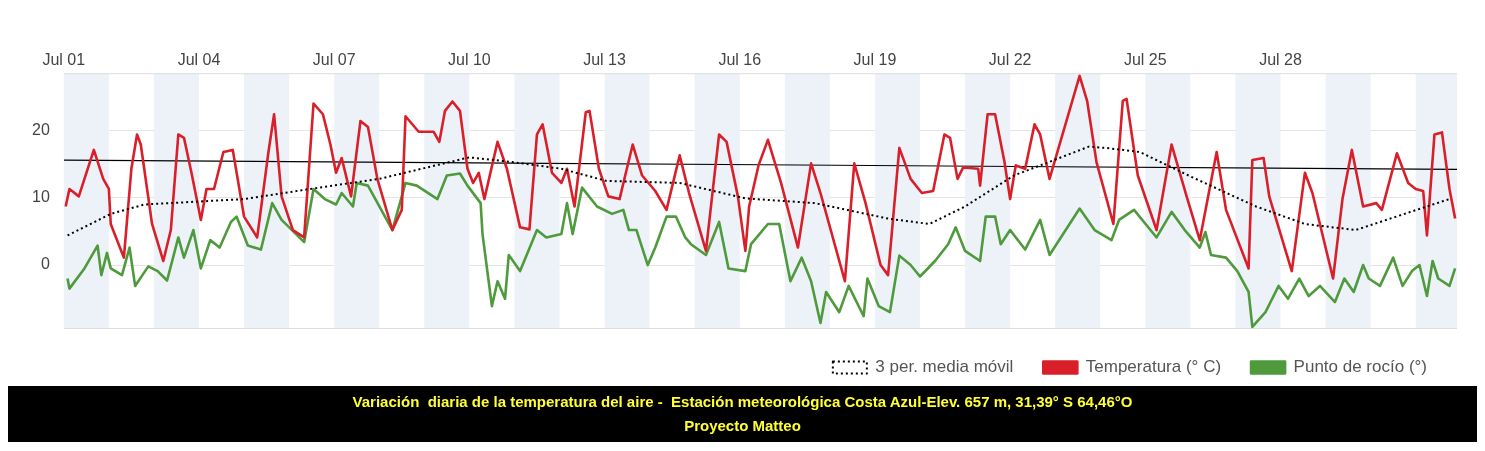  What do you see at coordinates (1010, 60) in the screenshot?
I see `x-tick-label: Jul 22` at bounding box center [1010, 60].